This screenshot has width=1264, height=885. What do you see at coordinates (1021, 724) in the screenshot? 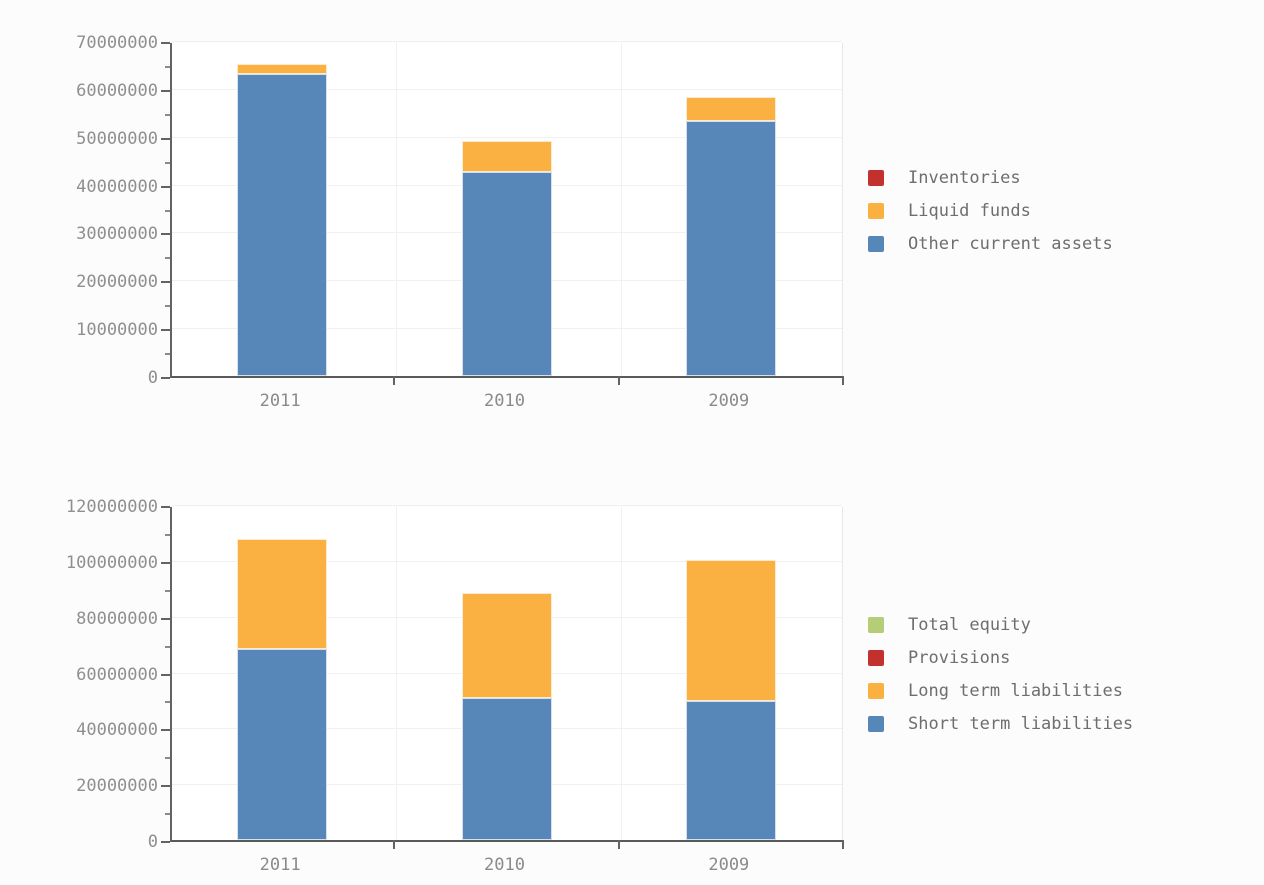
I see `legend-label: Short term liabilities` at bounding box center [1021, 724].